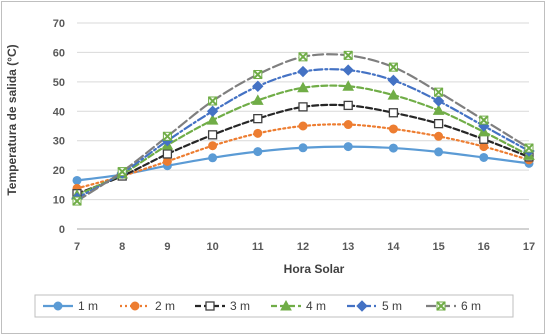  What do you see at coordinates (240, 306) in the screenshot?
I see `legend-label: 3 m` at bounding box center [240, 306].